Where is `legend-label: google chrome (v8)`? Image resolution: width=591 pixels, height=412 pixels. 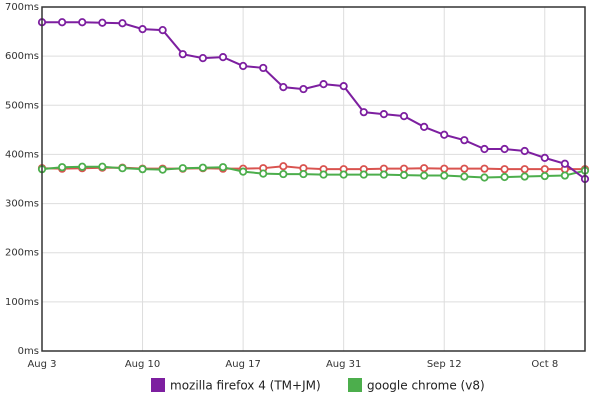
legend-label: google chrome (v8) is located at coordinates (426, 386).